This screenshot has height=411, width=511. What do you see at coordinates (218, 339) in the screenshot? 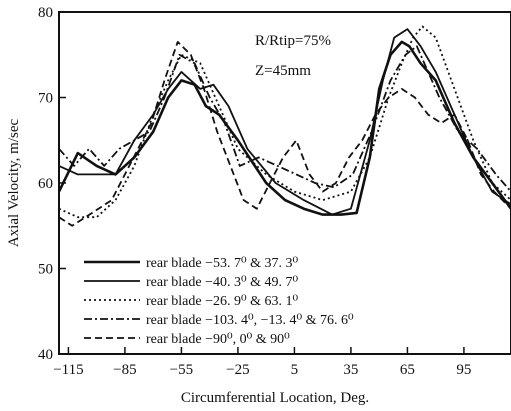
I see `legend-label-5: rear blade −90⁰, 0⁰ & 90⁰` at bounding box center [218, 339].